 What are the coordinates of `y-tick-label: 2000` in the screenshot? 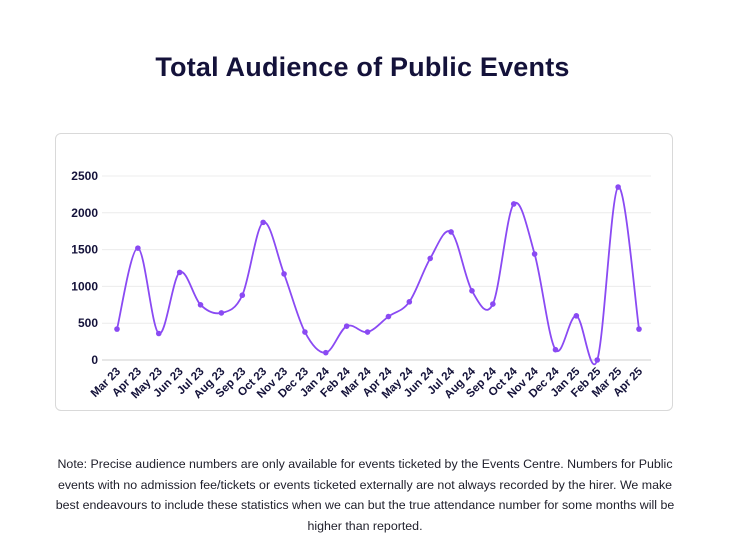 It's located at (84, 213).